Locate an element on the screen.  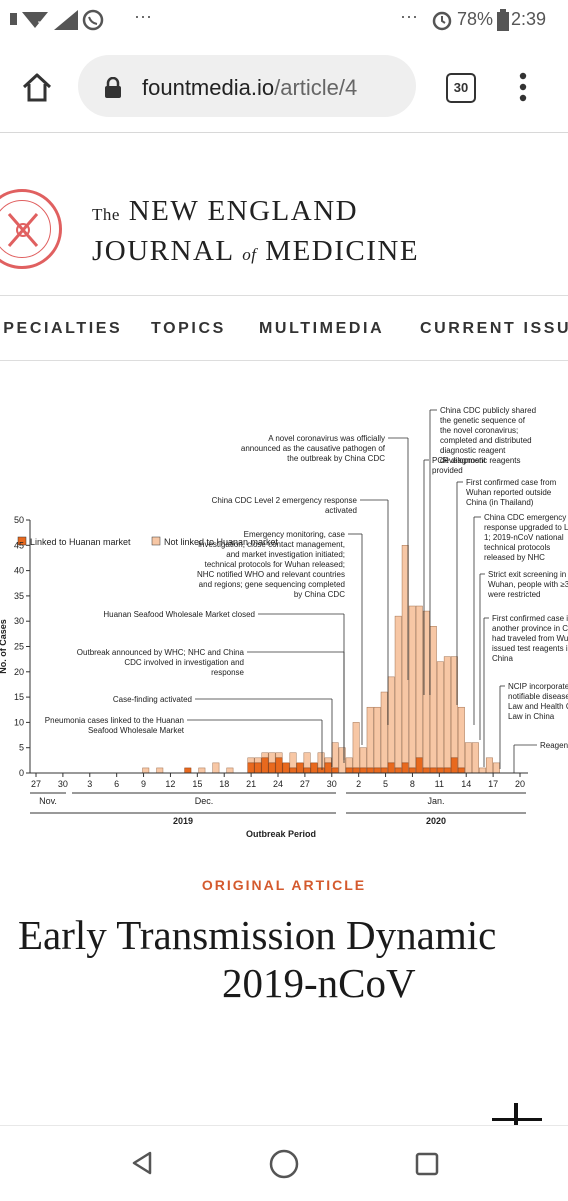
notification-icon is located at coordinates (13, 19).